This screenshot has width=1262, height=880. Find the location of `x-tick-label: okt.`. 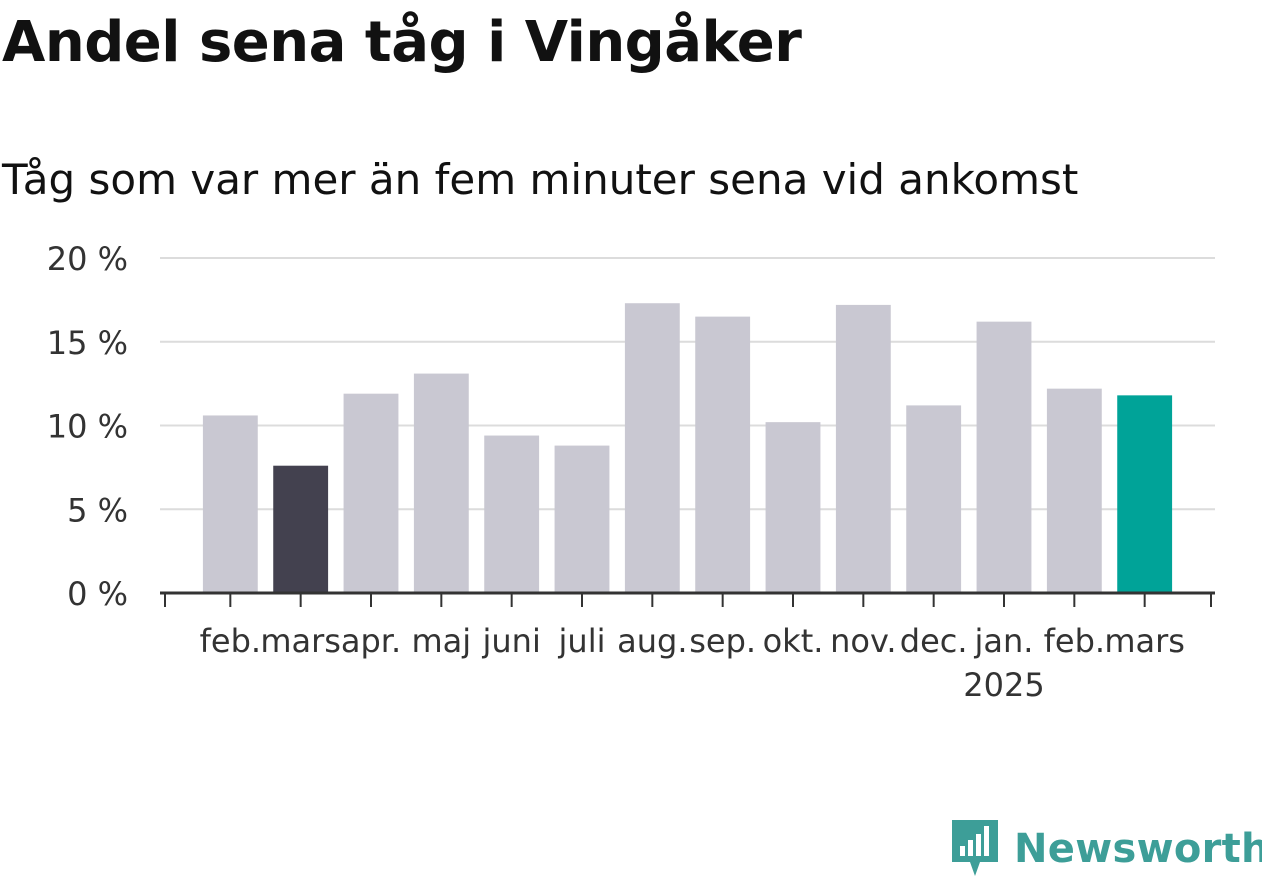

x-tick-label: okt. is located at coordinates (793, 641).